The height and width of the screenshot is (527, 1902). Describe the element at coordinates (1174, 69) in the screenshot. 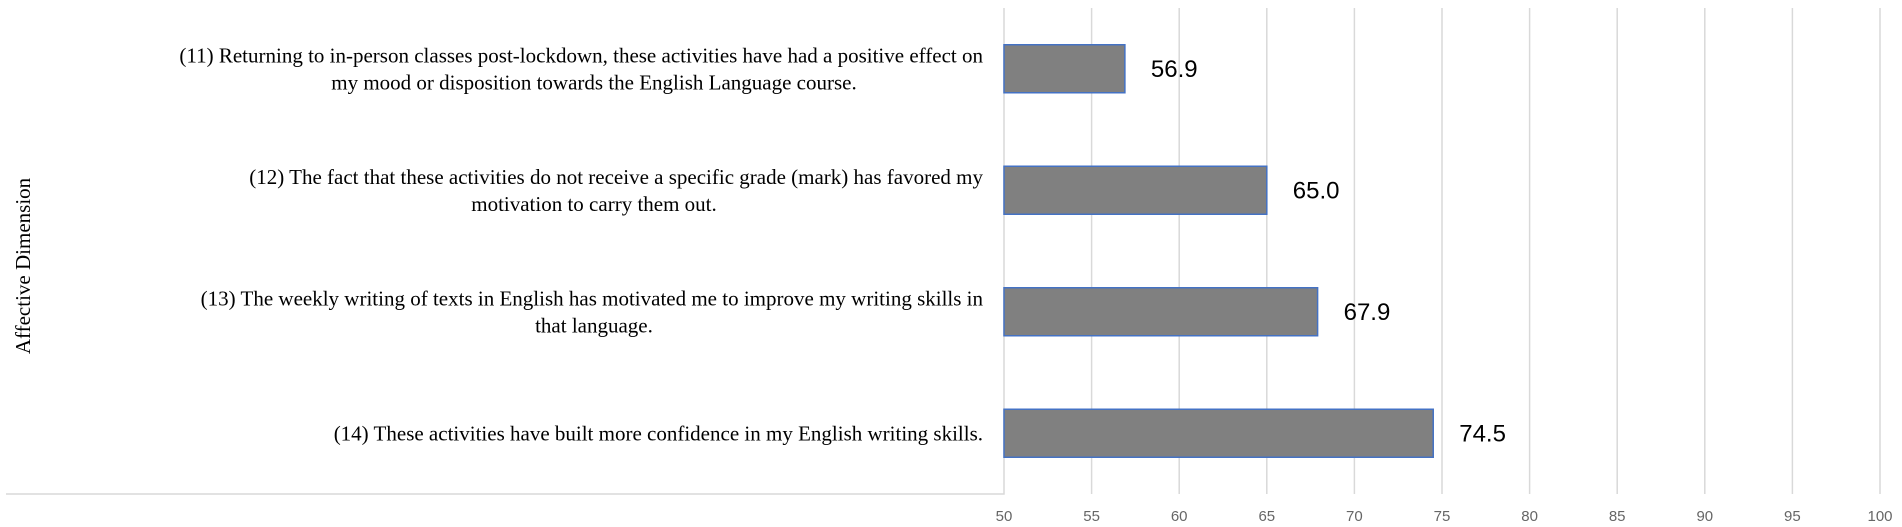

I see `data-label: 56.9` at that location.